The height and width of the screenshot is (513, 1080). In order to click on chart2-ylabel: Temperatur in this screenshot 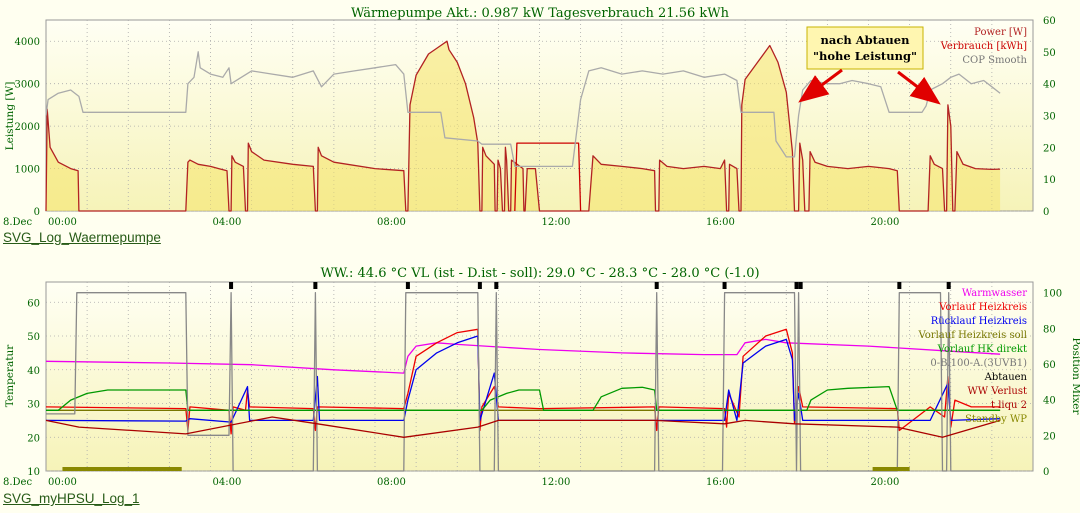, I will do `click(10, 376)`.